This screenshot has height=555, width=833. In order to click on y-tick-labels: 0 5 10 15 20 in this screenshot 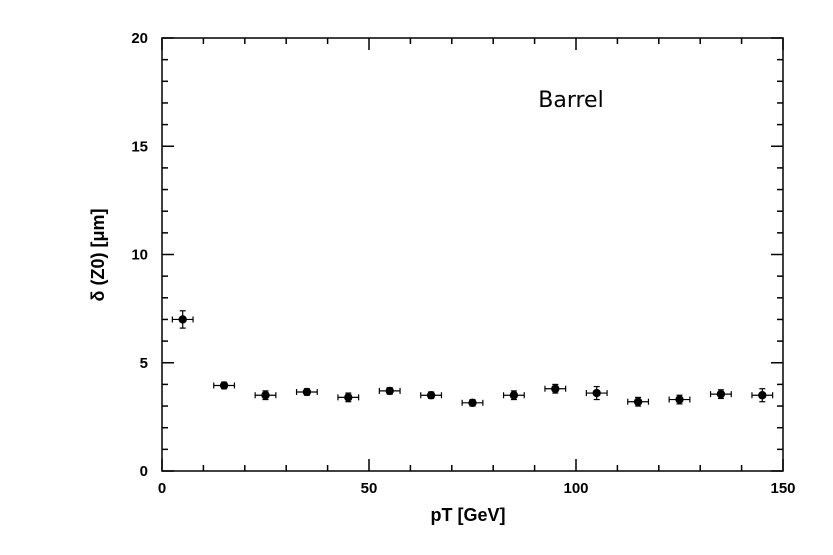, I will do `click(139, 255)`.